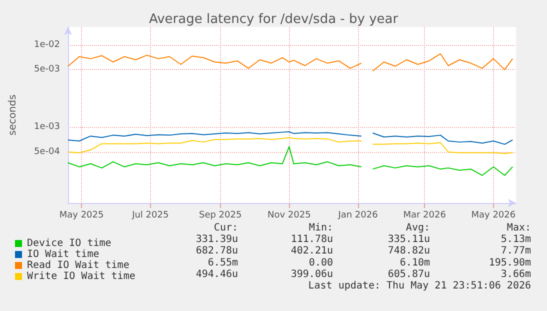 The width and height of the screenshot is (547, 311). Describe the element at coordinates (217, 251) in the screenshot. I see `text: 682.78u` at that location.